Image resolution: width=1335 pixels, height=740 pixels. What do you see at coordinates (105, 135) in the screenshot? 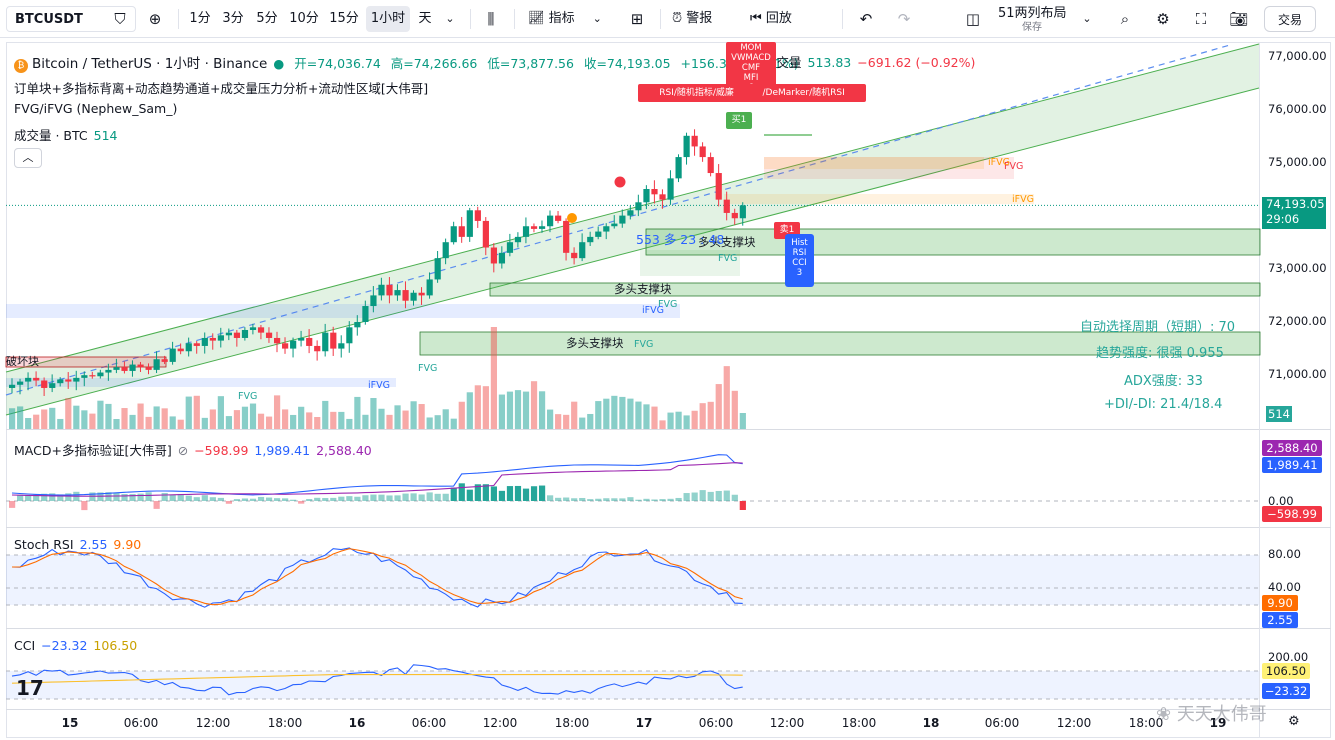
I see `volume-indicator-value: 514` at bounding box center [105, 135].